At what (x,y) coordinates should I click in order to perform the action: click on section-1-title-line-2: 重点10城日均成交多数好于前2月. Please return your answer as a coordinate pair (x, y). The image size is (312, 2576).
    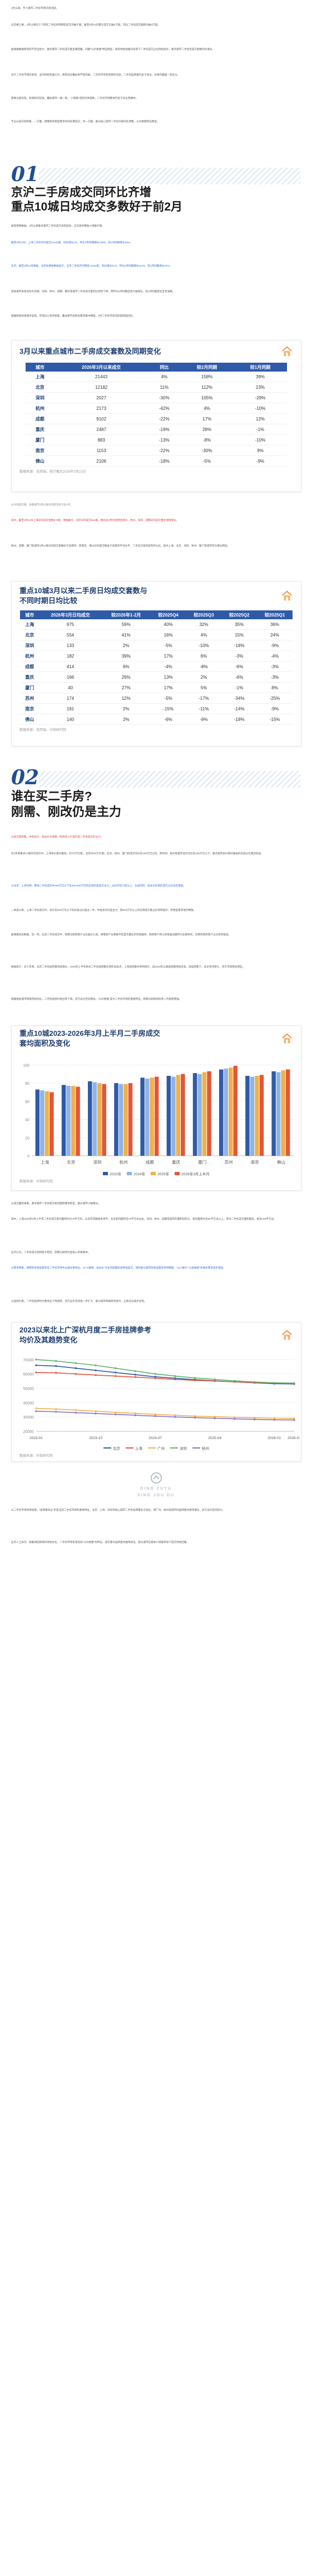
    Looking at the image, I should click on (97, 207).